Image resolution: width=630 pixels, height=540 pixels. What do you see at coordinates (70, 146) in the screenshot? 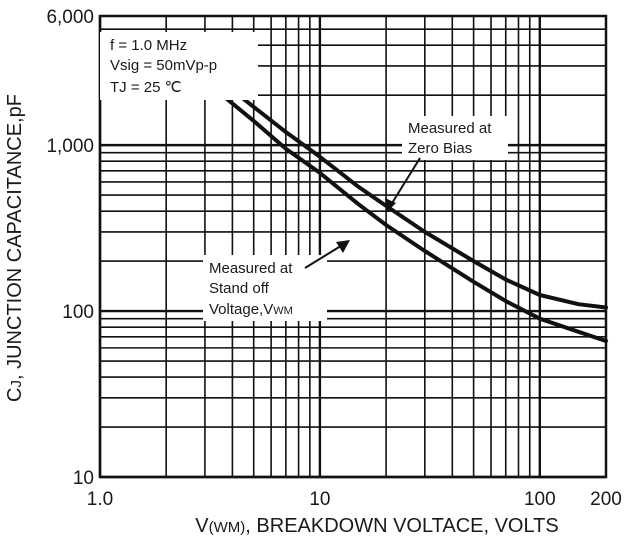
I see `y-tick-label: 1,000` at bounding box center [70, 146].